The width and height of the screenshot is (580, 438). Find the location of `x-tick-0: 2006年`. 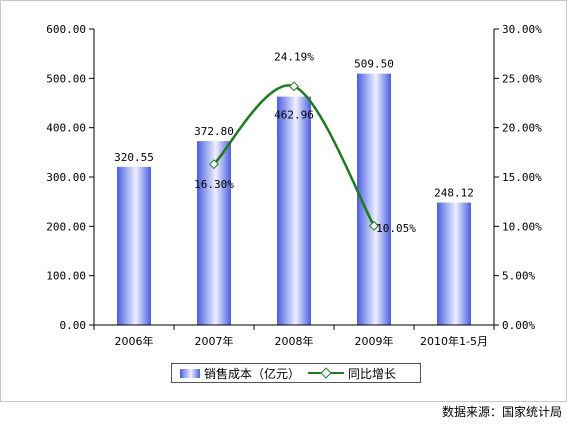

x-tick-0: 2006年 is located at coordinates (134, 341).